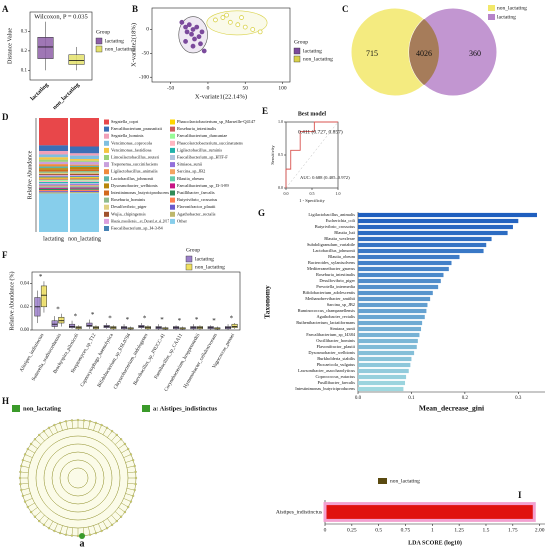 The height and width of the screenshot is (550, 550). I want to click on chart-title: Best model, so click(312, 114).